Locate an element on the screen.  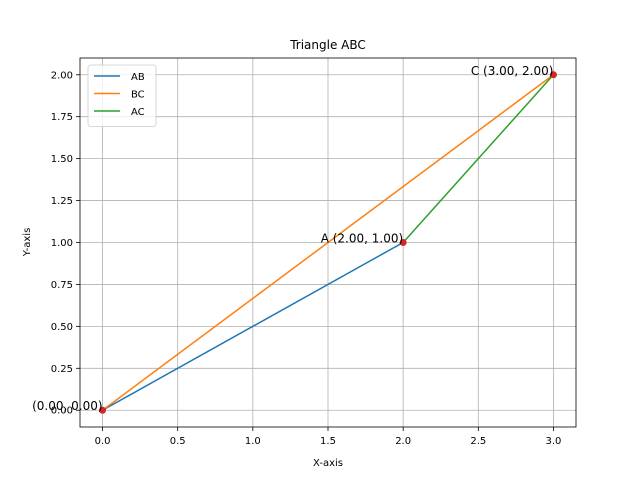
y-tick-label: 1.25 is located at coordinates (62, 201).